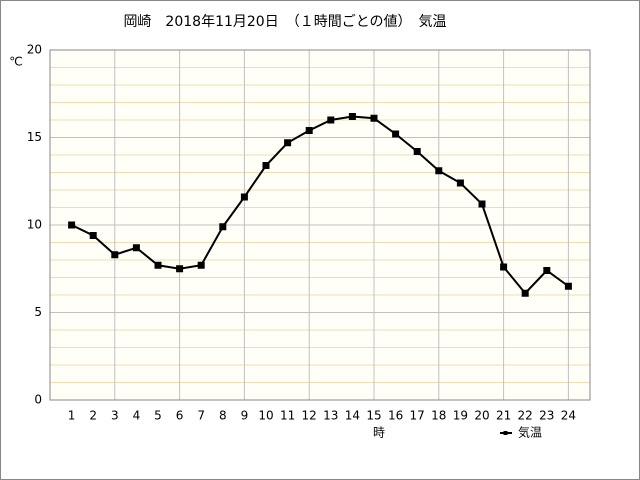 This screenshot has height=480, width=640. I want to click on x-tick-label: 14, so click(352, 416).